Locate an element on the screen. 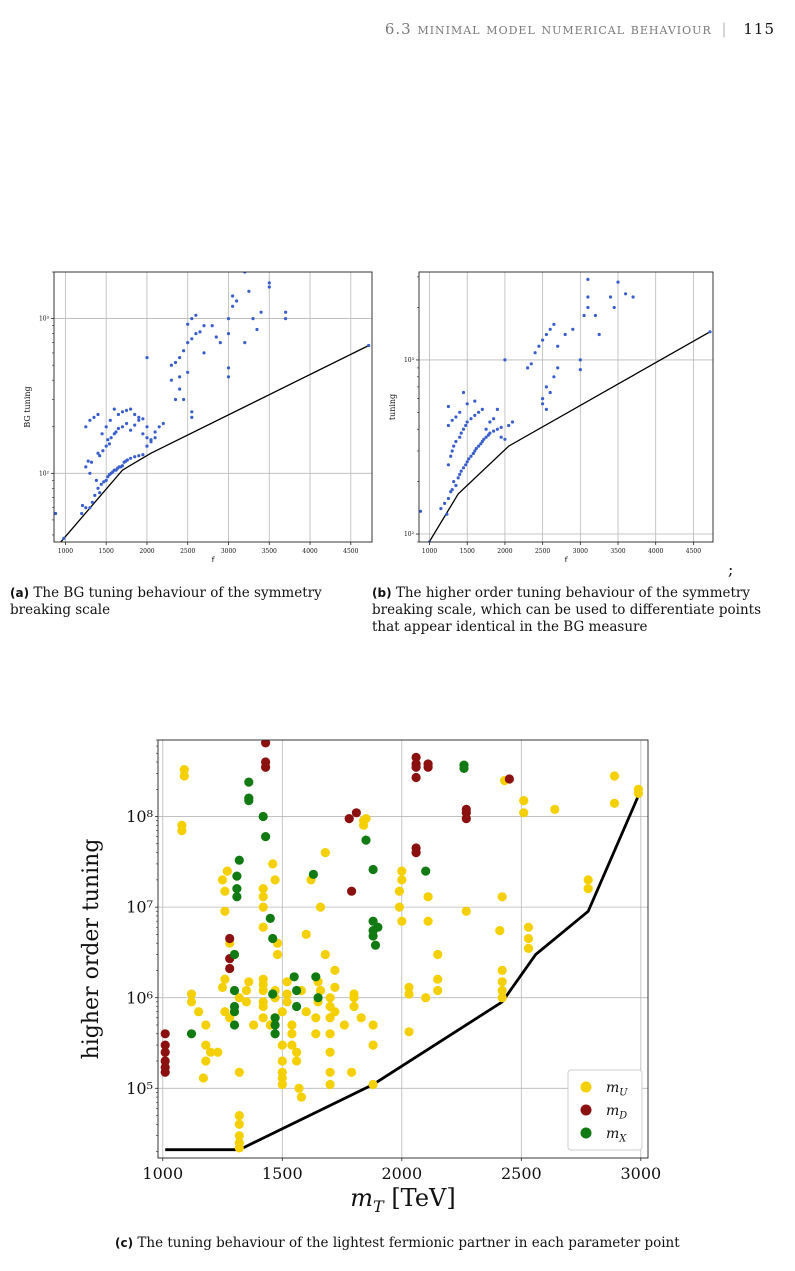  legend-marker is located at coordinates (586, 1087).